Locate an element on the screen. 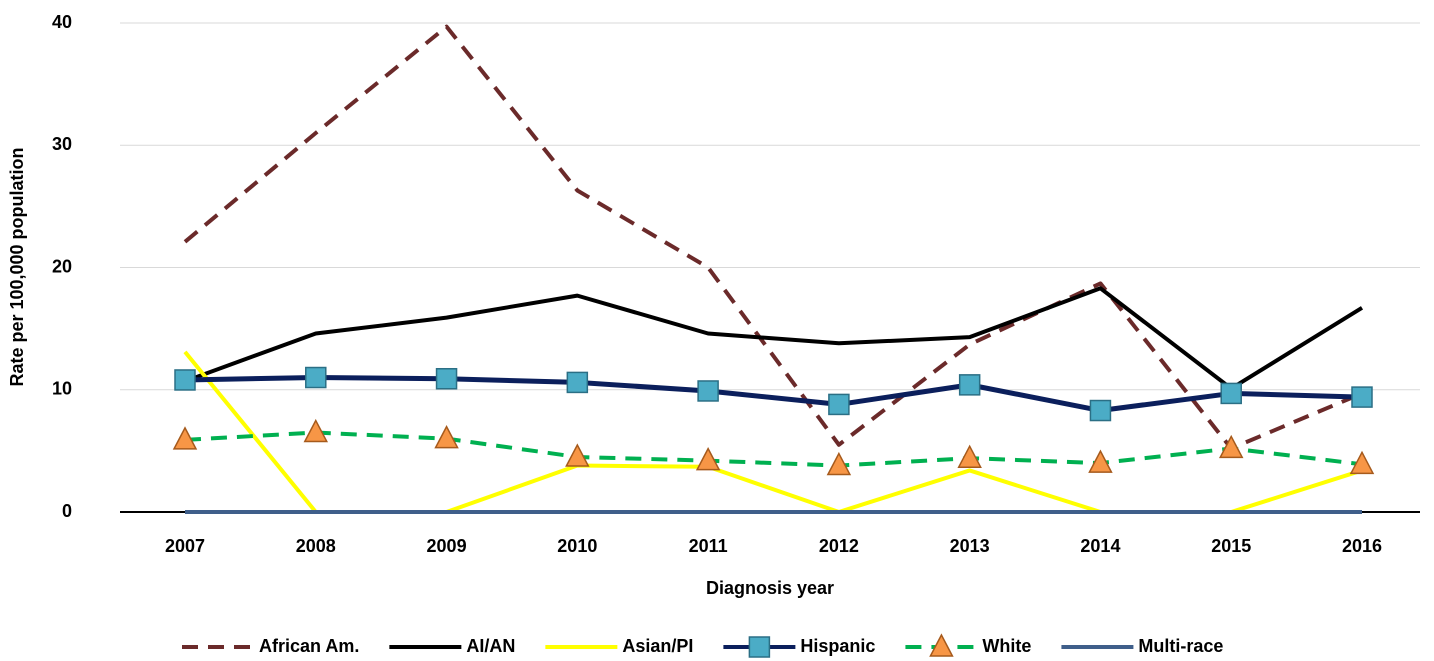  x-axis-title: Diagnosis year is located at coordinates (770, 588).